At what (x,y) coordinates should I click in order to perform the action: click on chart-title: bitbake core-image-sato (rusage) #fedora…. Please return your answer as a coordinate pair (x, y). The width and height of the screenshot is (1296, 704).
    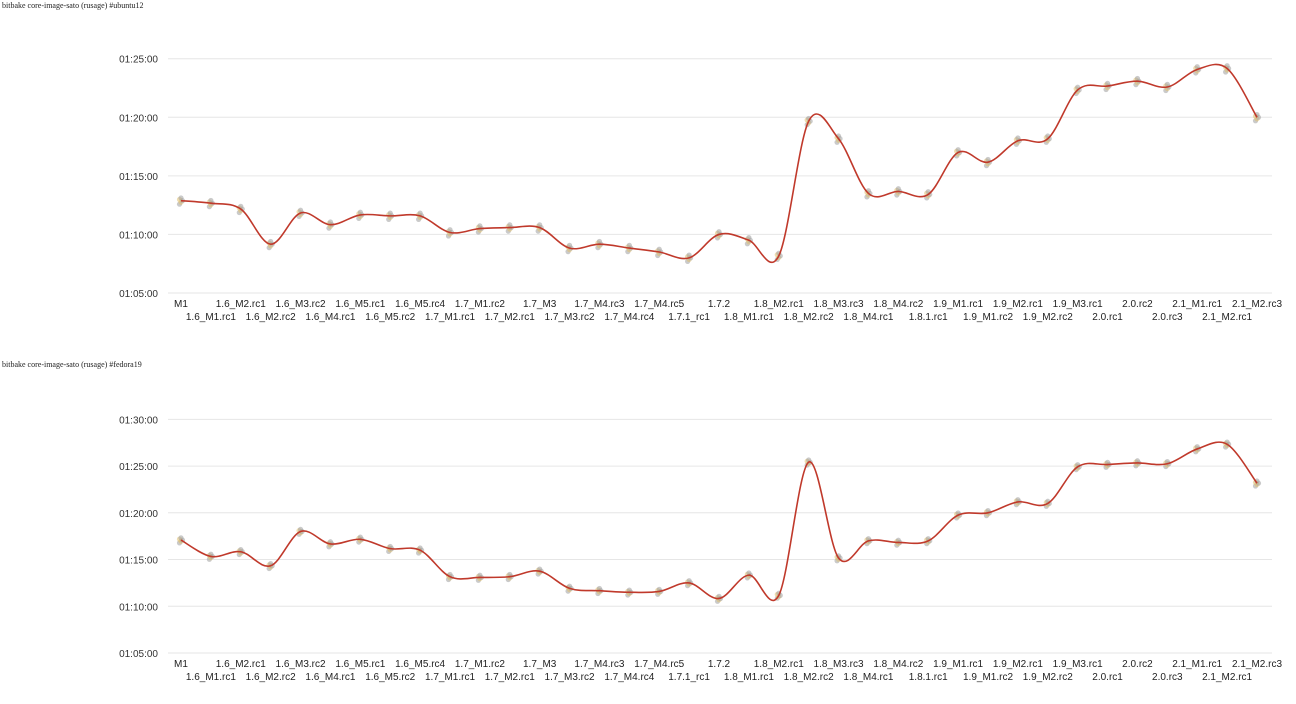
    Looking at the image, I should click on (72, 364).